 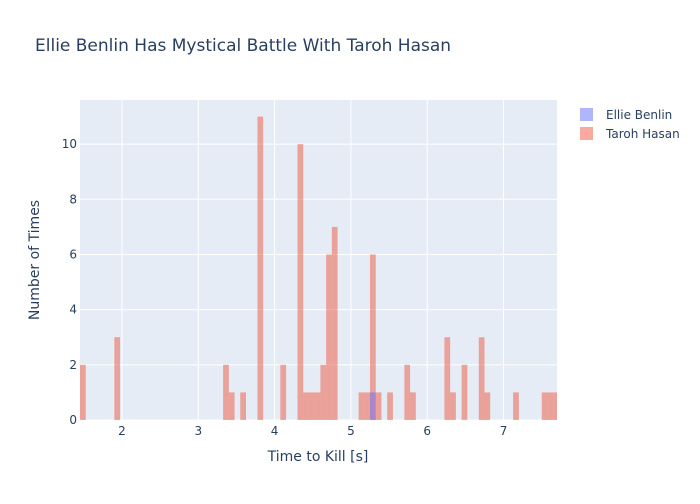 I want to click on y-tick-label: 2, so click(x=73, y=365).